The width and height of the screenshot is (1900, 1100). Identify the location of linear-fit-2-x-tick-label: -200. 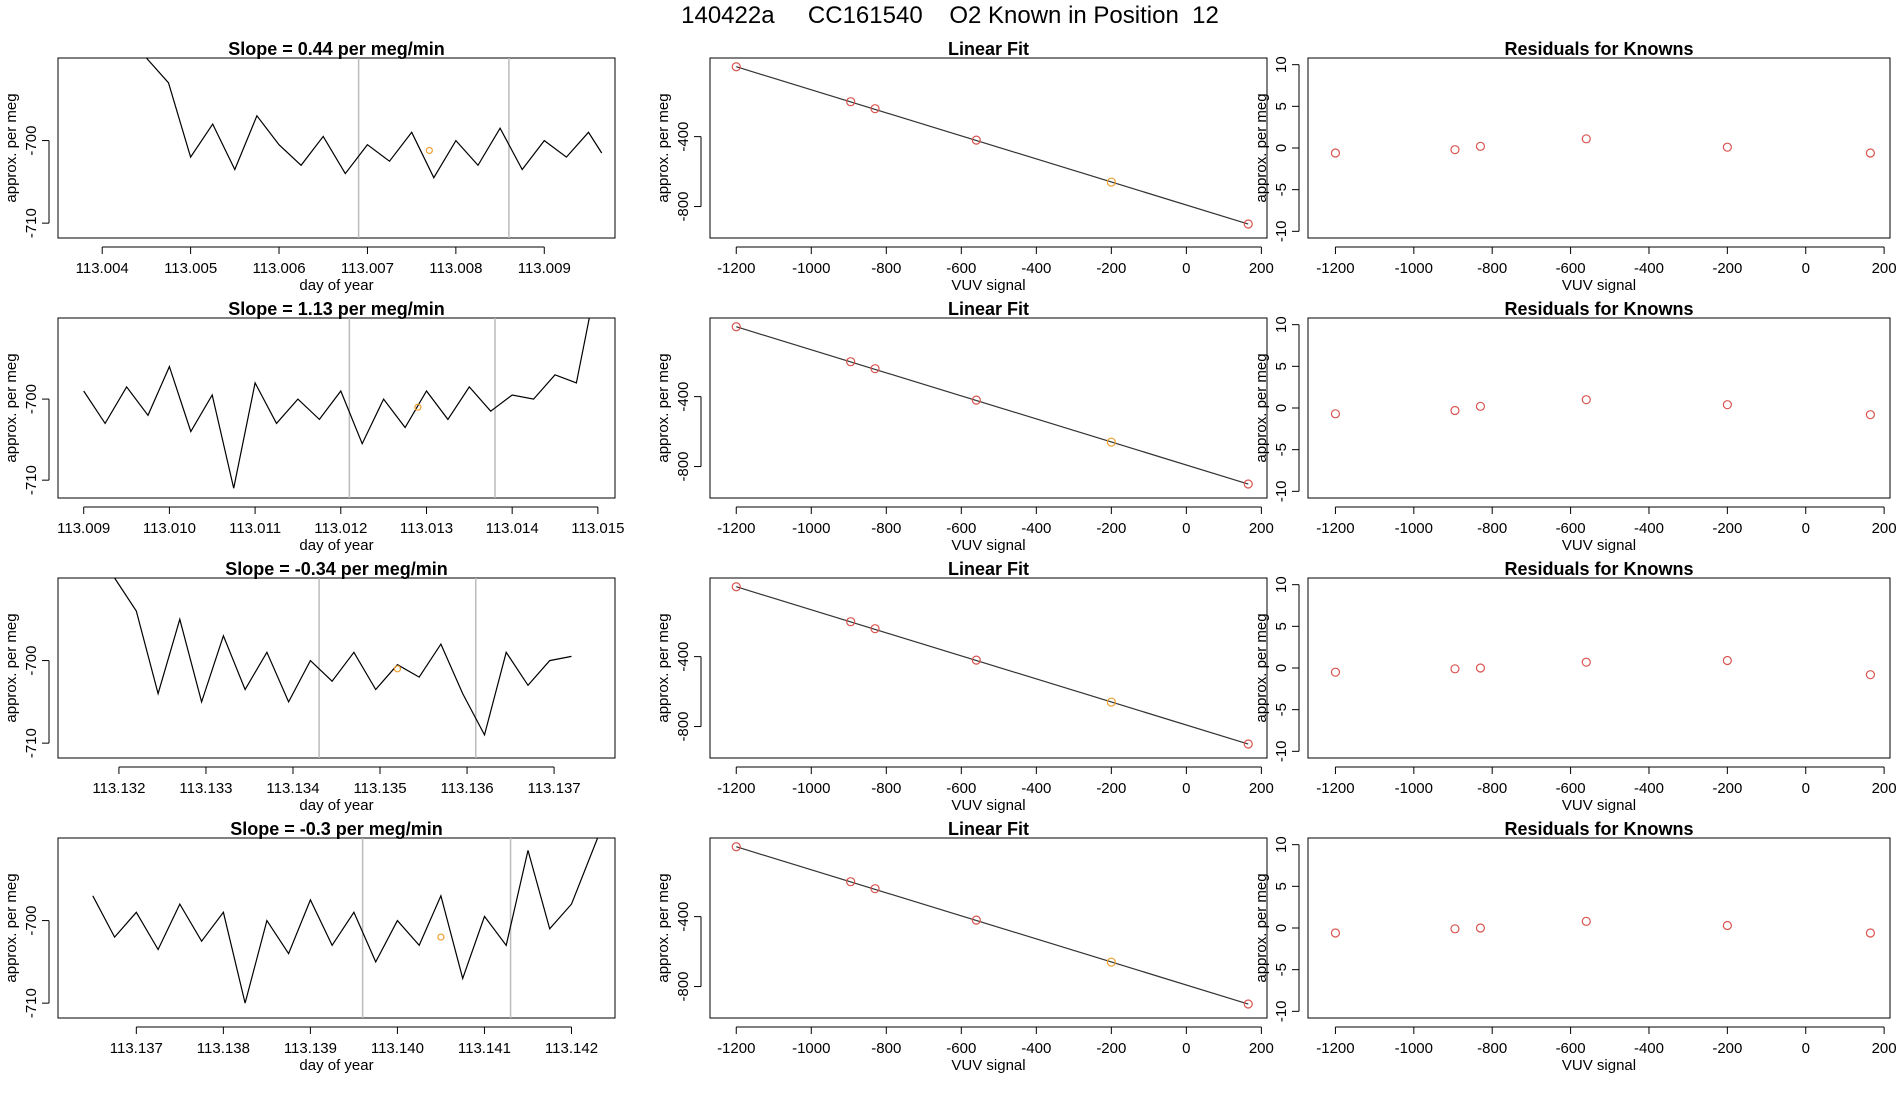
(1111, 528).